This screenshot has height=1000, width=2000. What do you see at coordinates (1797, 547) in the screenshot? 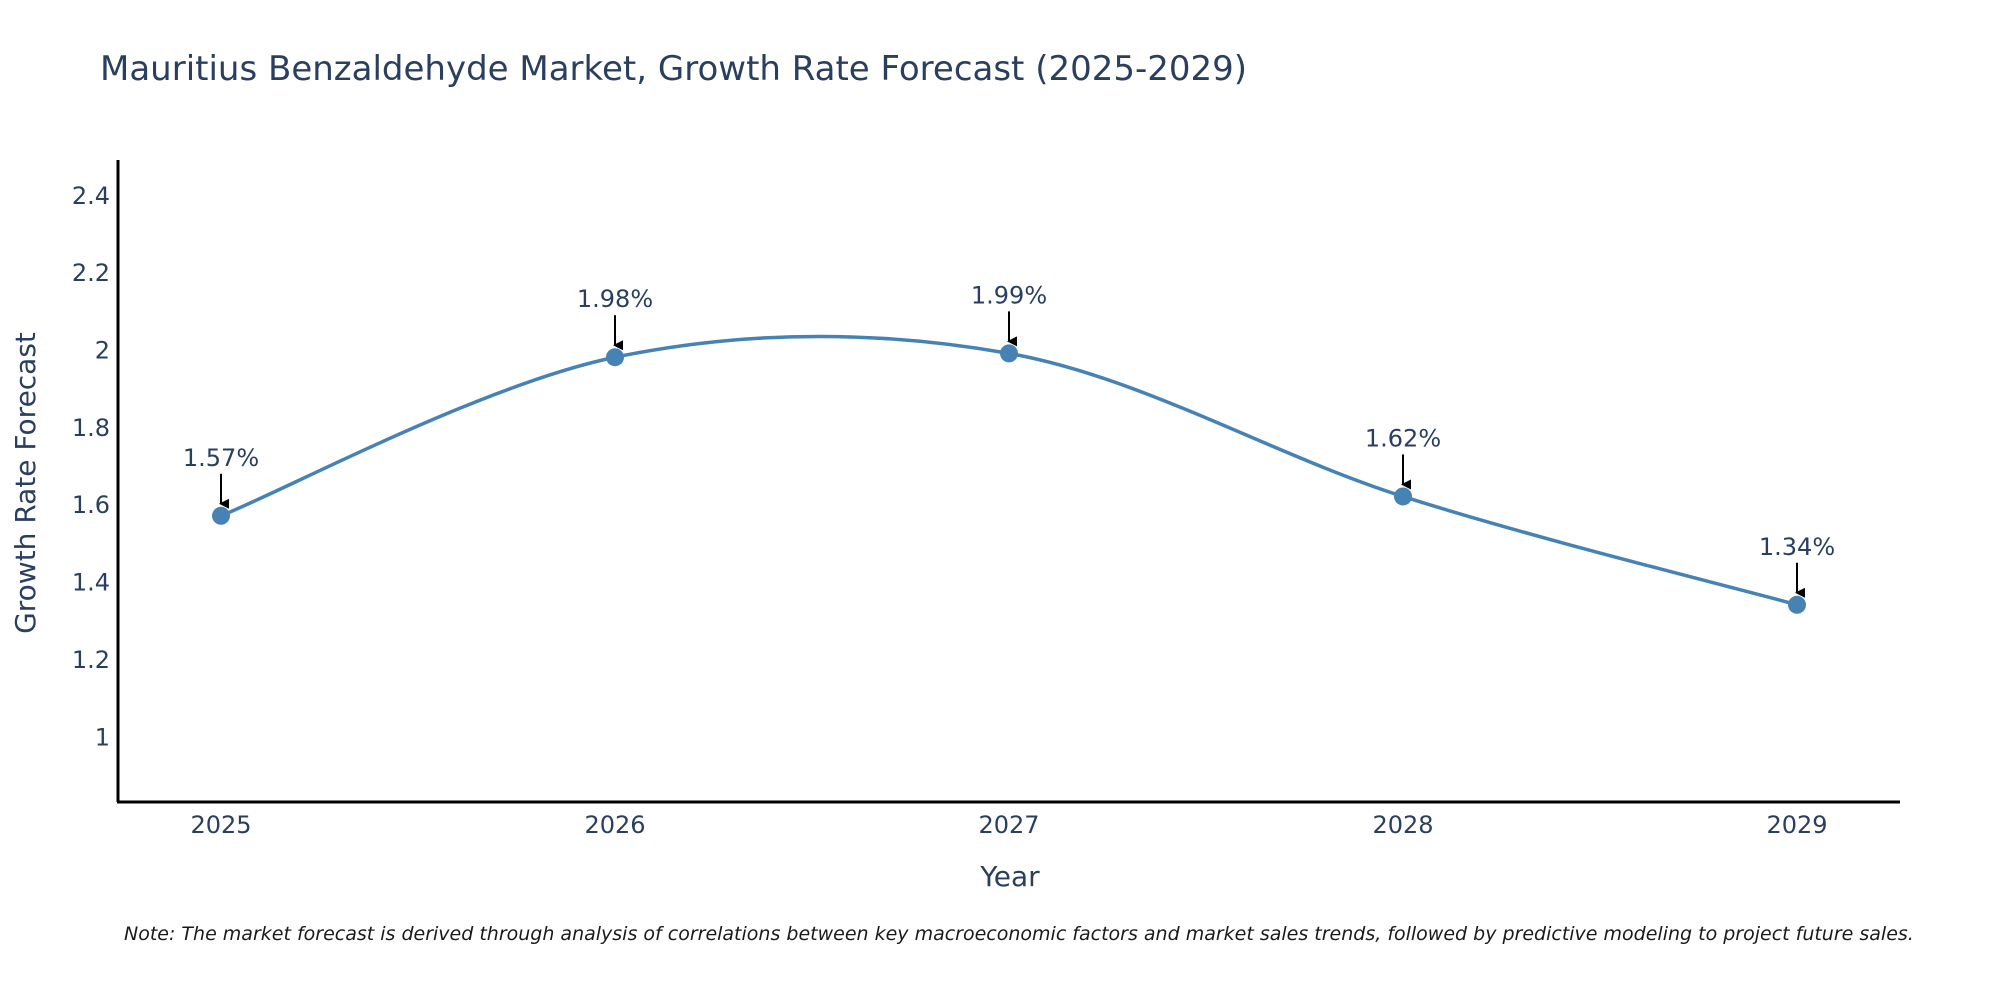
I see `data-label: 1.34%` at bounding box center [1797, 547].